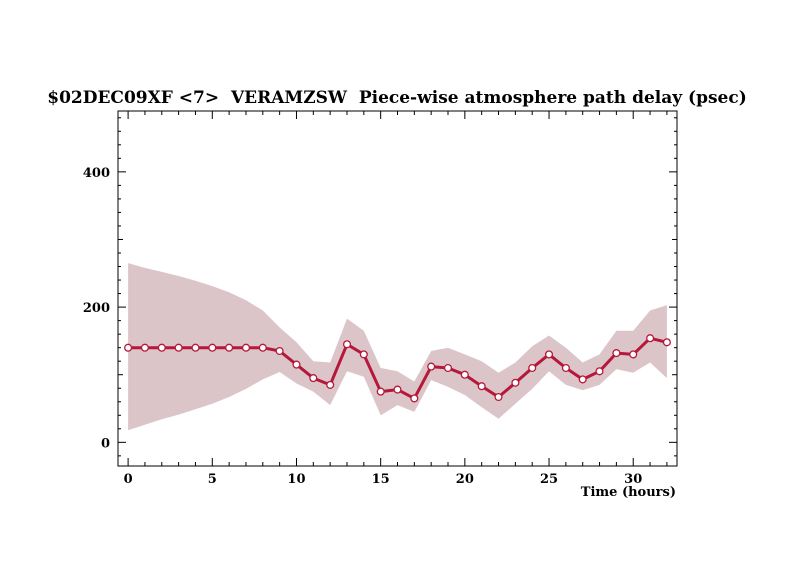  I want to click on x-tick-label: 15, so click(381, 479).